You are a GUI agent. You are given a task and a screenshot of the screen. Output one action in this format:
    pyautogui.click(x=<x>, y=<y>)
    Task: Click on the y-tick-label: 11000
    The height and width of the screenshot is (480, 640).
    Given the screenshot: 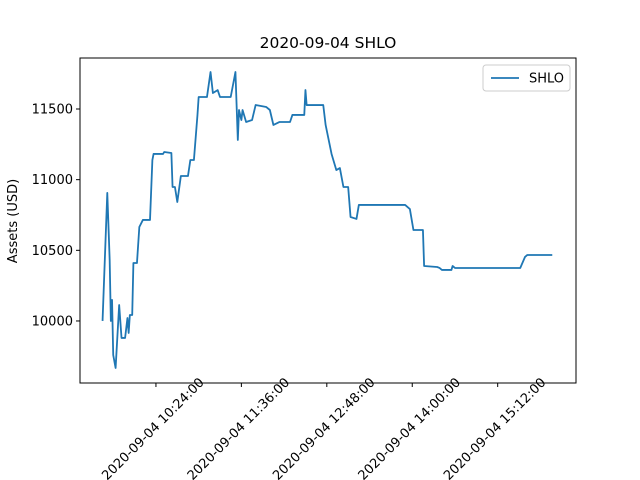 What is the action you would take?
    pyautogui.click(x=52, y=180)
    